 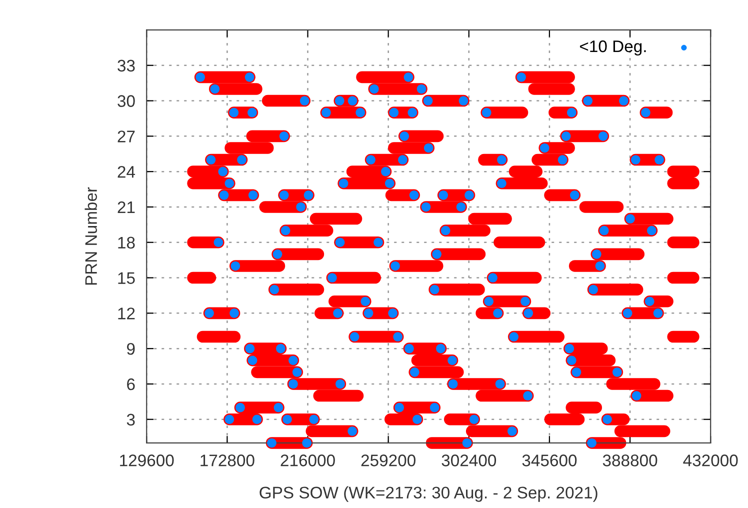 I want to click on y-tick-label: 18, so click(x=126, y=242).